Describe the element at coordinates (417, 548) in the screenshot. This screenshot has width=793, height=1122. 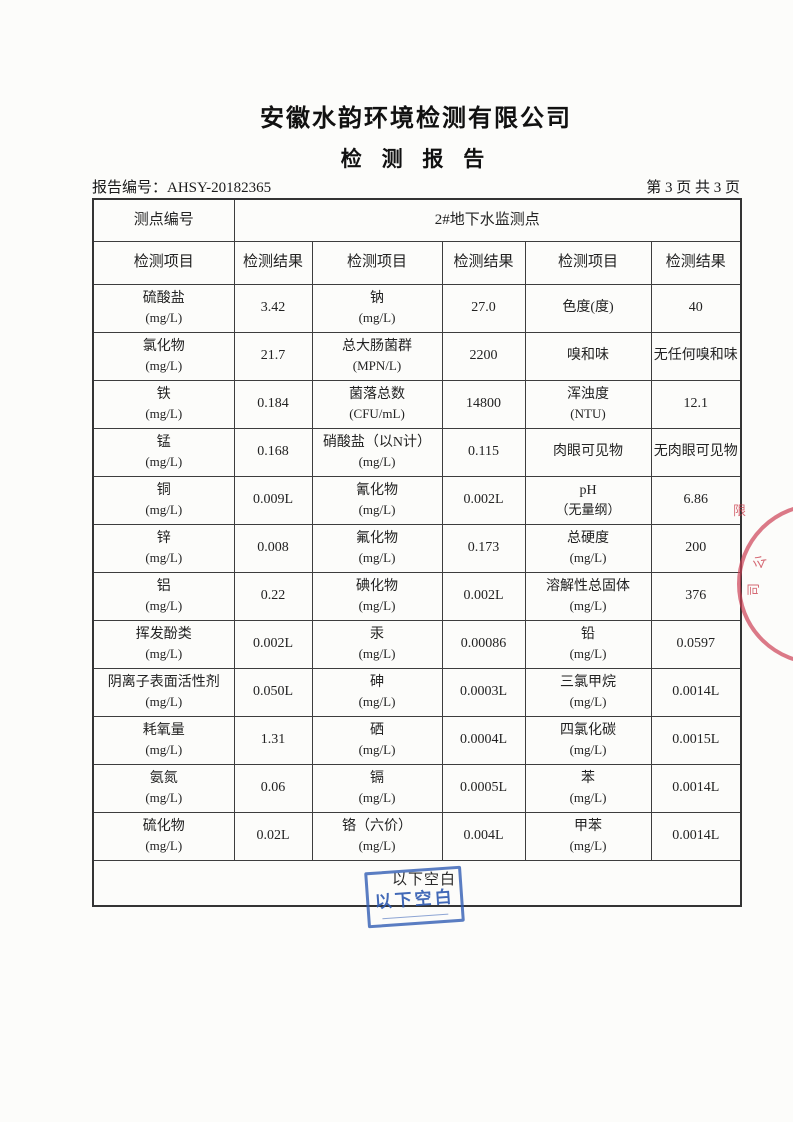
I see `table-row: 锌 (mg/L) 0.008 氟化物 (mg/L) 0.173 总硬度 (mg/L) 200` at that location.